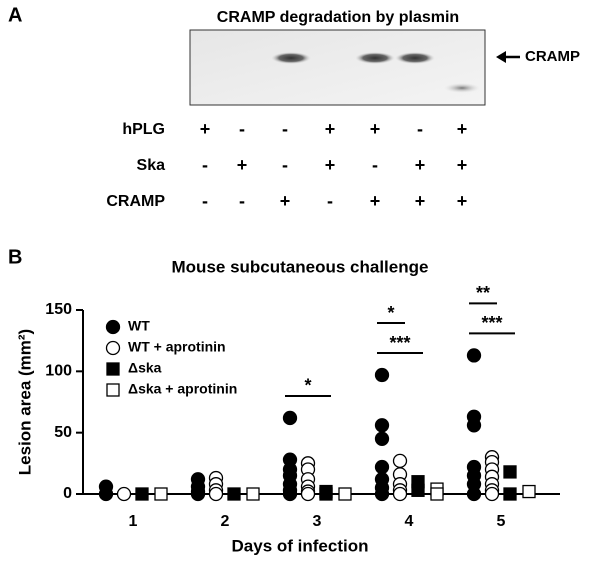  I want to click on x-tick-label: 3, so click(317, 521).